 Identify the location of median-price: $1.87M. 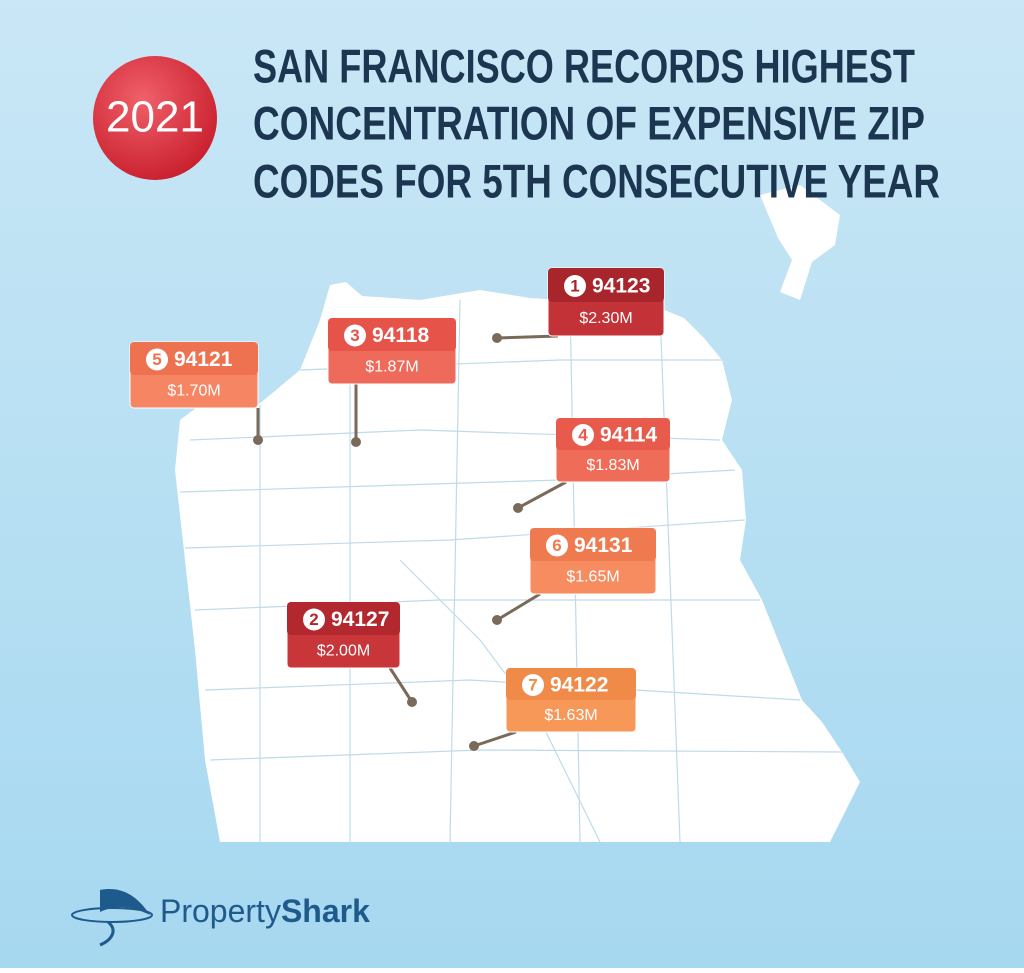
(391, 367).